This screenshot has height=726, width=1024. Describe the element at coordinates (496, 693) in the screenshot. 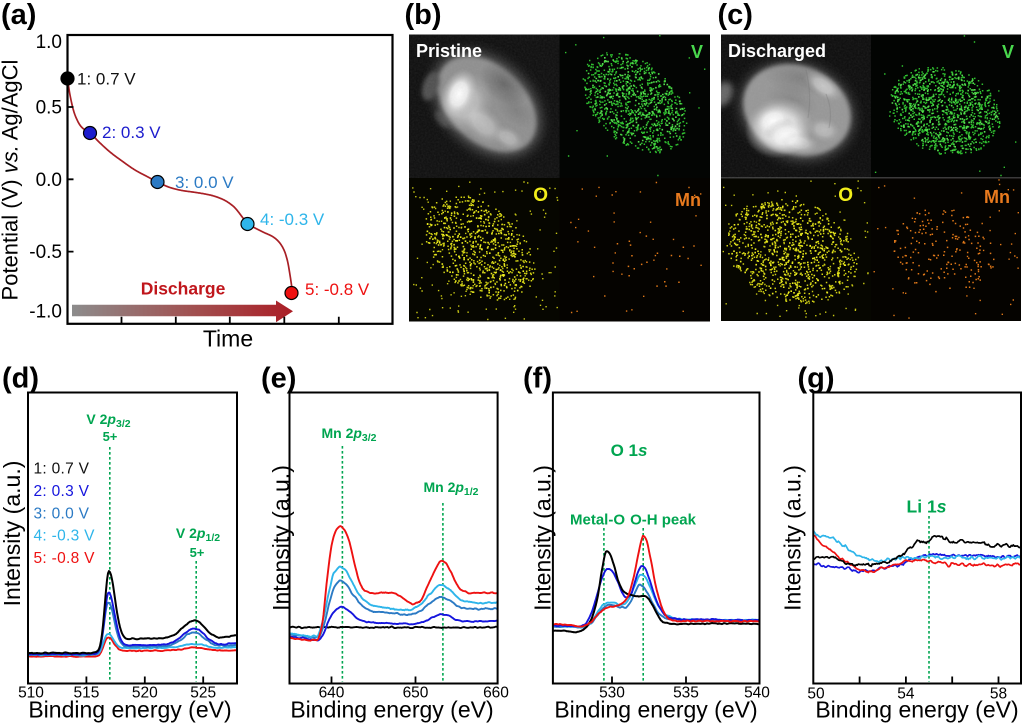

I see `svg-text: 660` at that location.